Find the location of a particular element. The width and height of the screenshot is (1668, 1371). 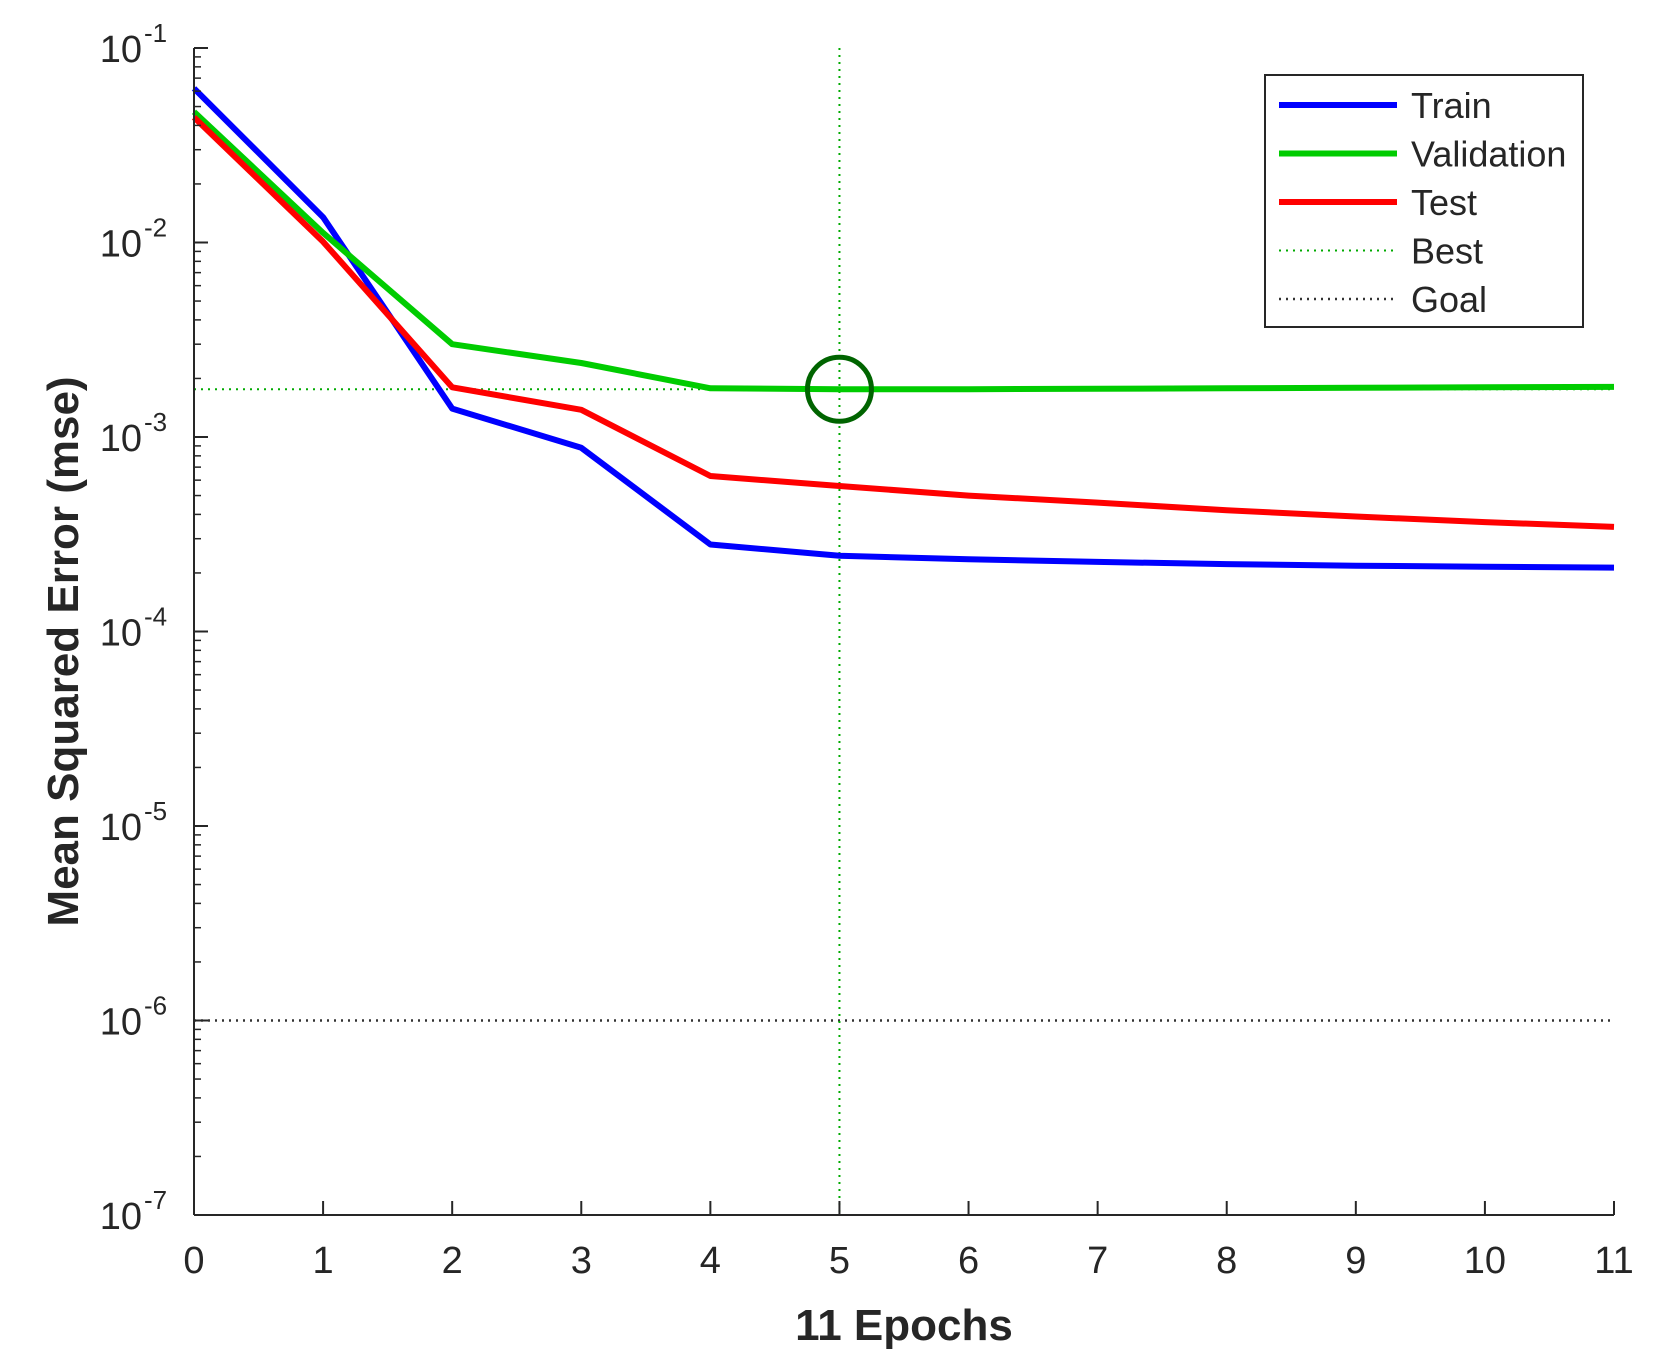

legend-label-test: Test is located at coordinates (1444, 202).